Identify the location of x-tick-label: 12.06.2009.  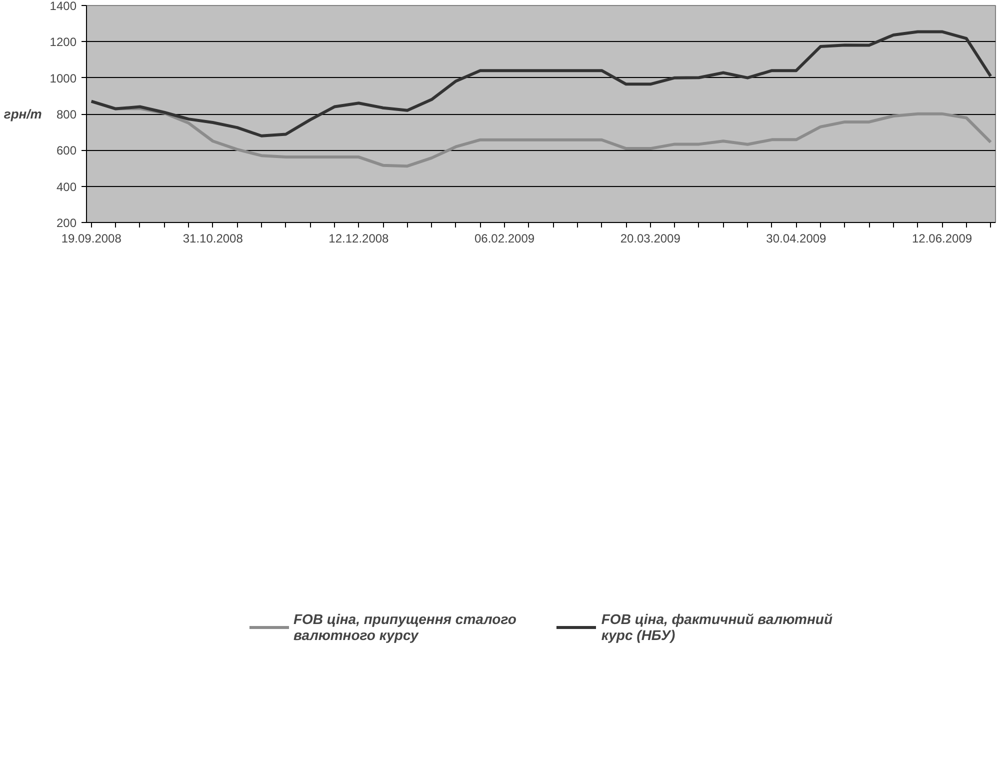
(942, 239).